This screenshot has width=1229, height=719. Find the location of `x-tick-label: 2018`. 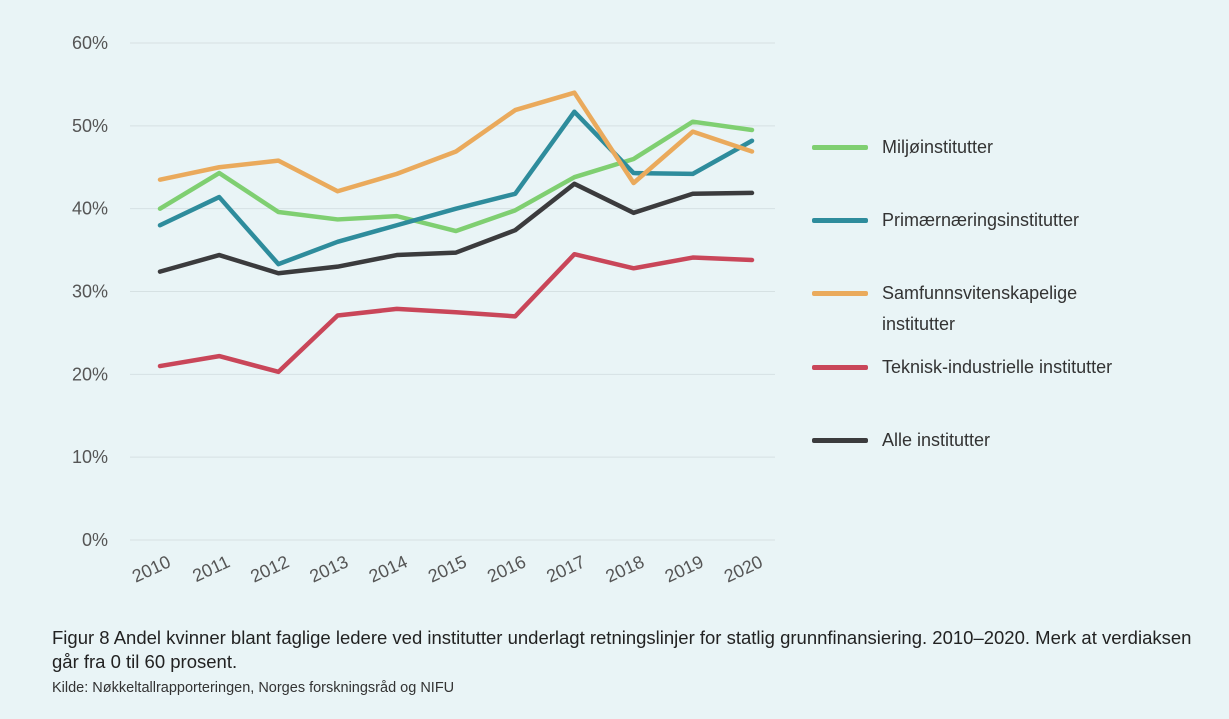

x-tick-label: 2018 is located at coordinates (625, 568).